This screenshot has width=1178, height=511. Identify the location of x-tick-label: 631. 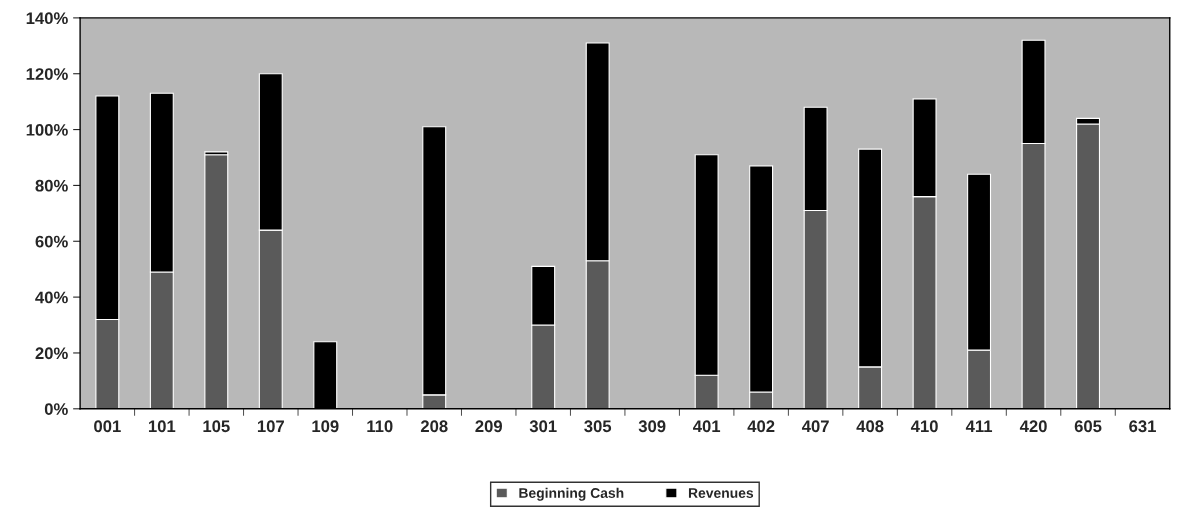
(1142, 426).